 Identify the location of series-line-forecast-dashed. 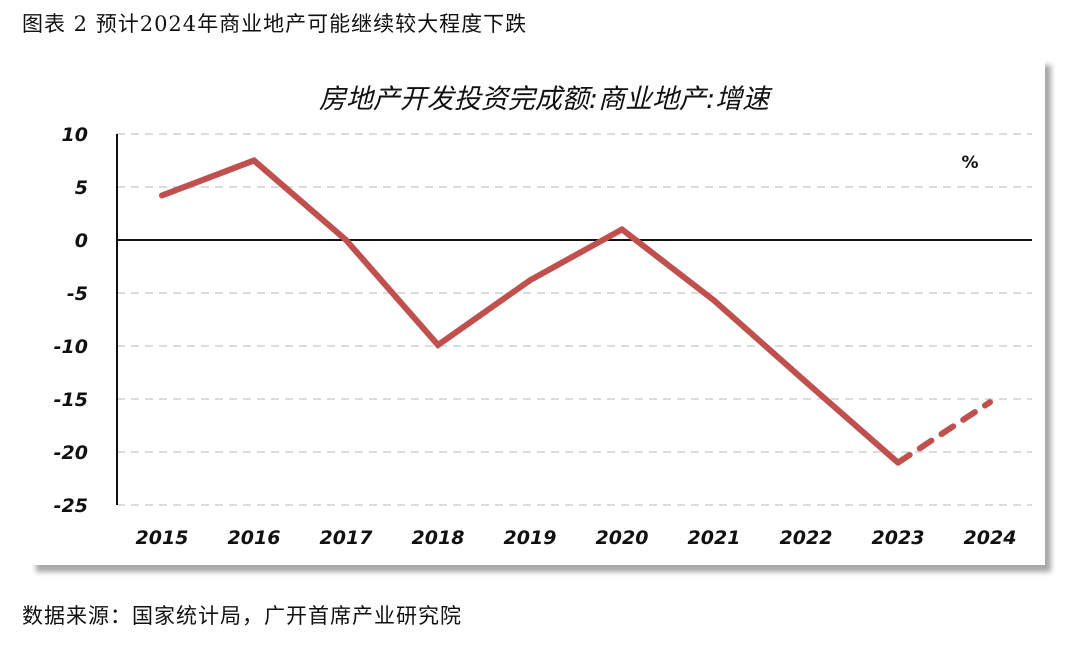
(944, 432).